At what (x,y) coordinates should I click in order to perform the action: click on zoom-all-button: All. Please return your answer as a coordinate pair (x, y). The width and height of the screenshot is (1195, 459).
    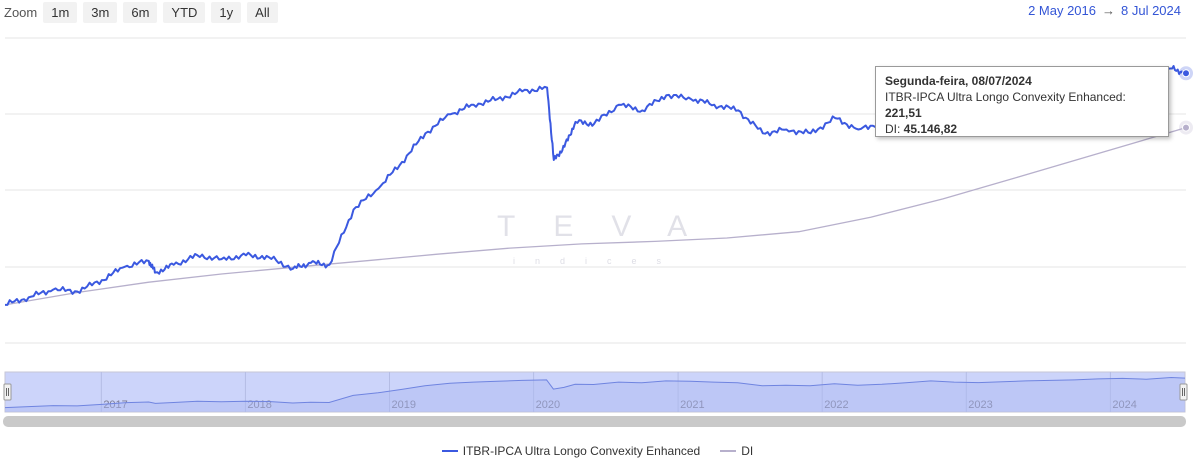
    Looking at the image, I should click on (262, 12).